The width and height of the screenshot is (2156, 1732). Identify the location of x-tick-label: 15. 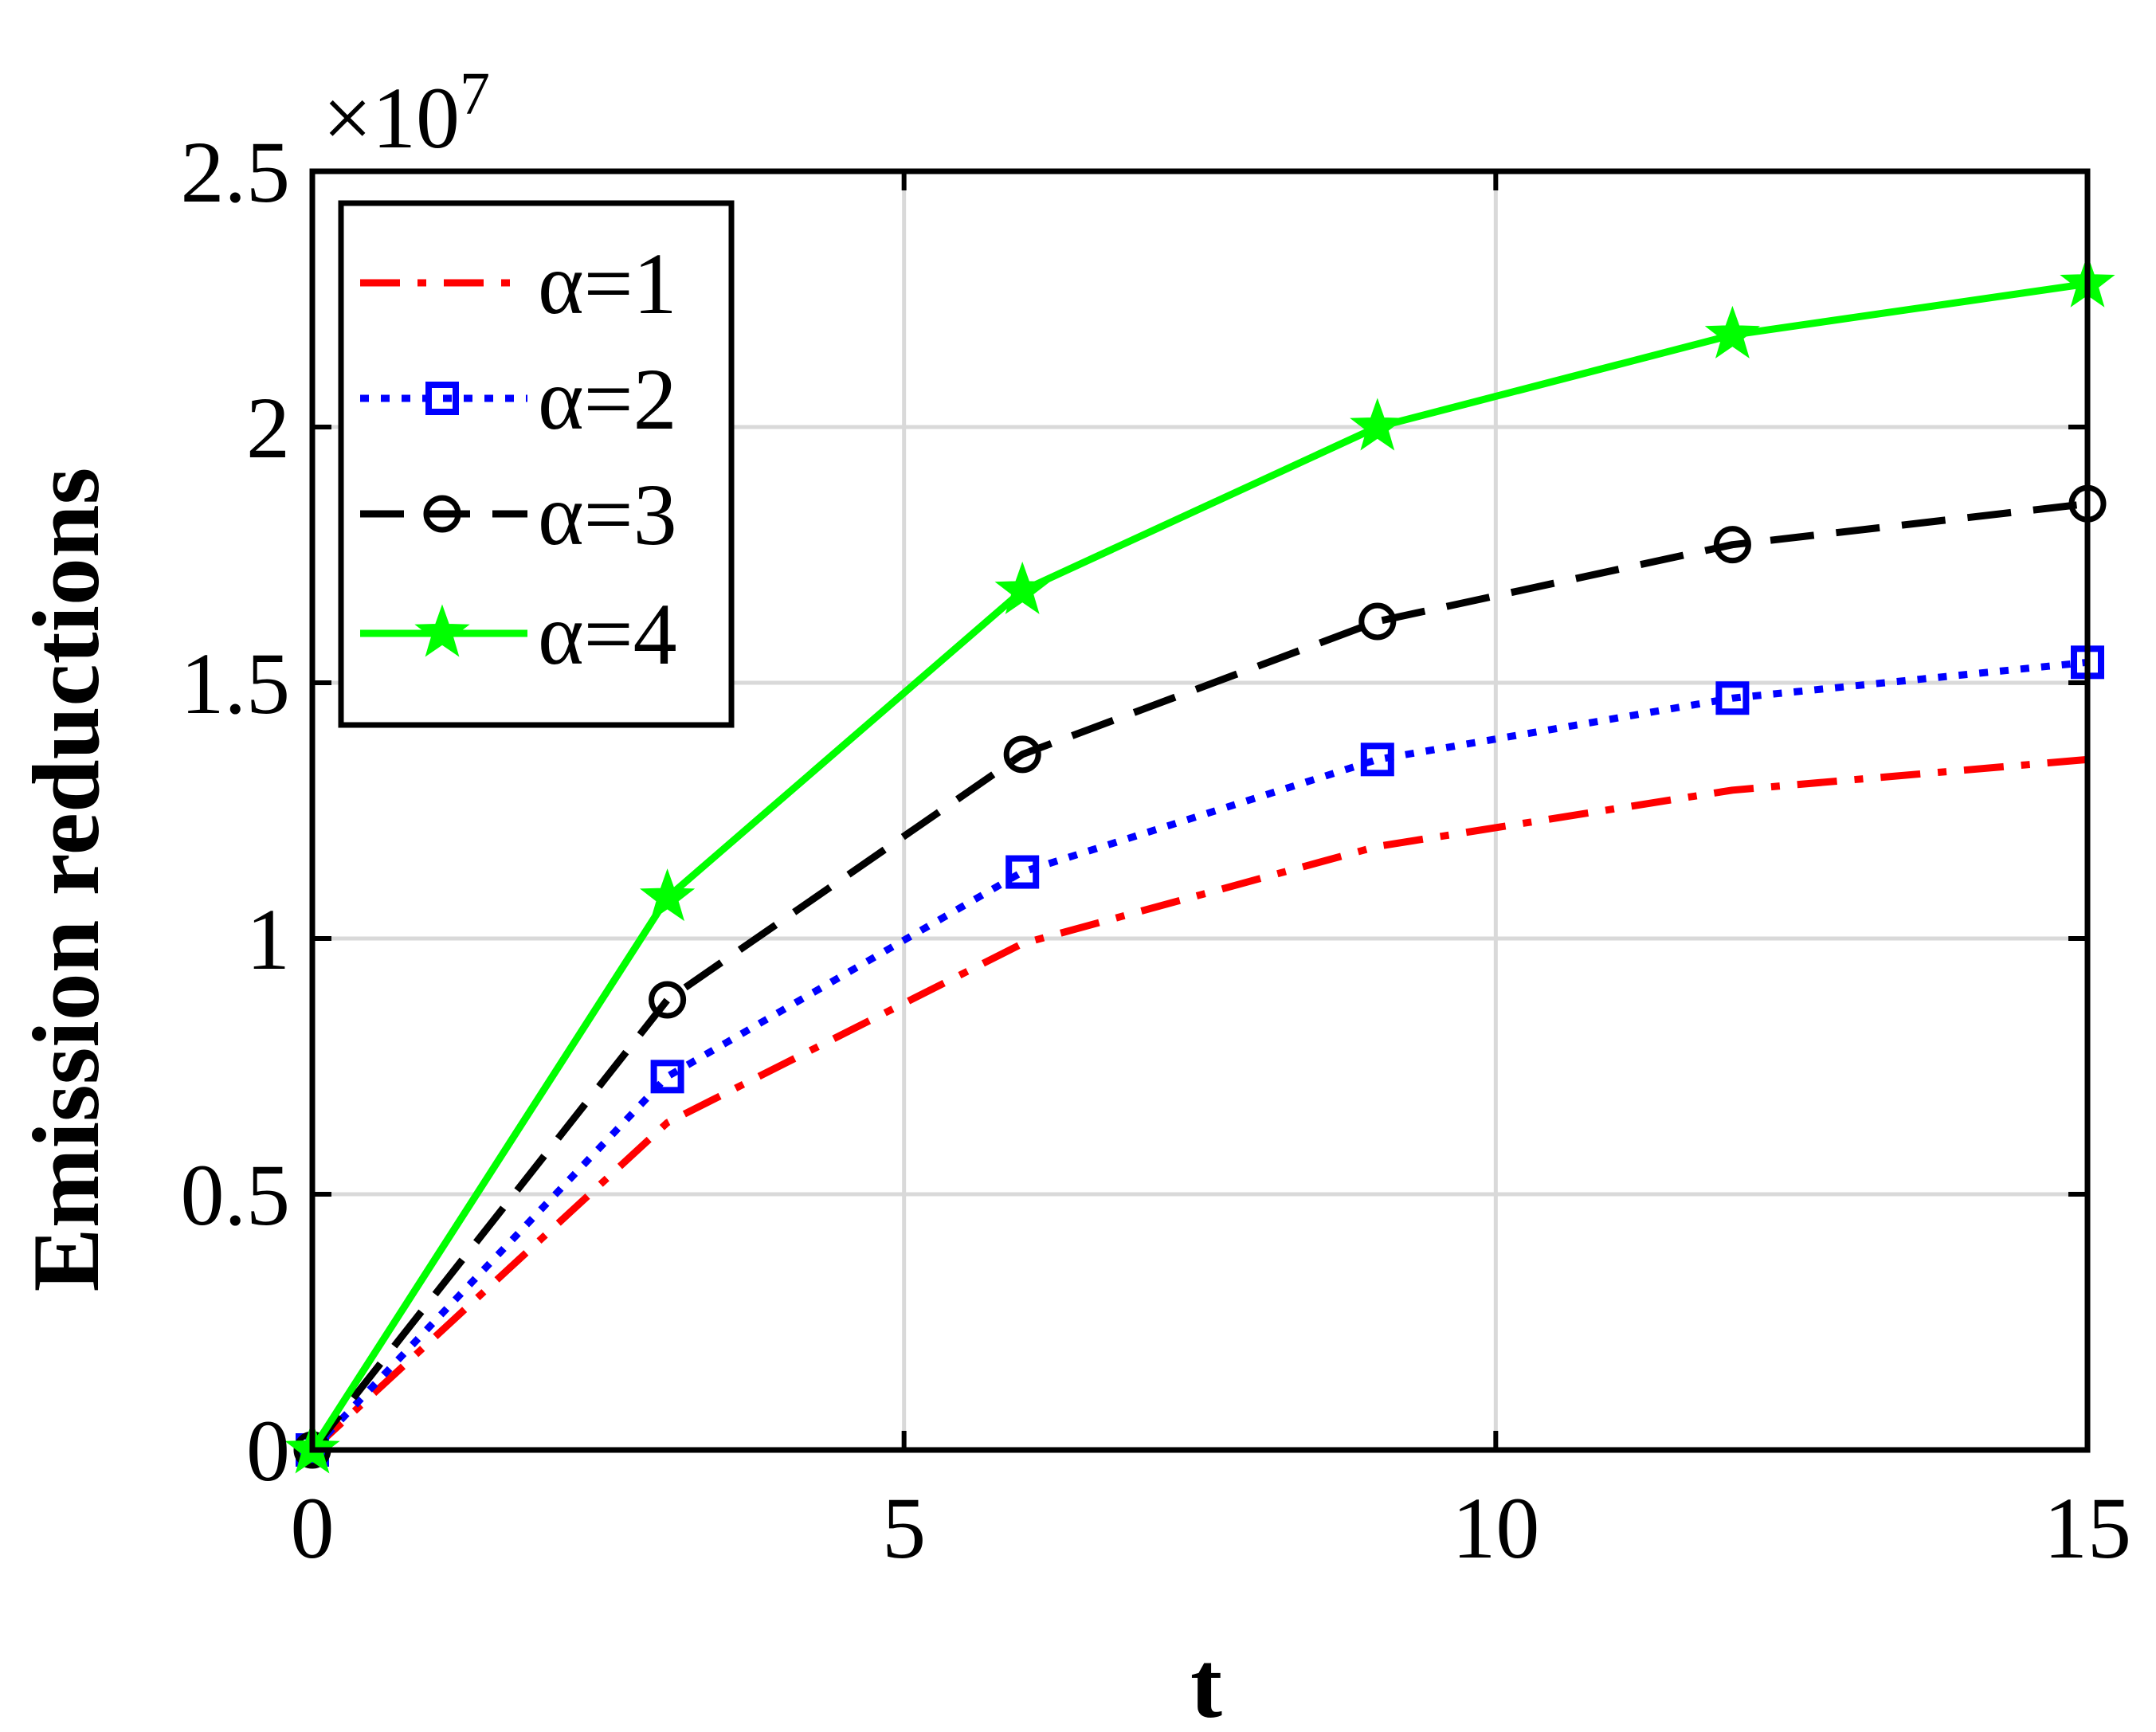
(2087, 1528).